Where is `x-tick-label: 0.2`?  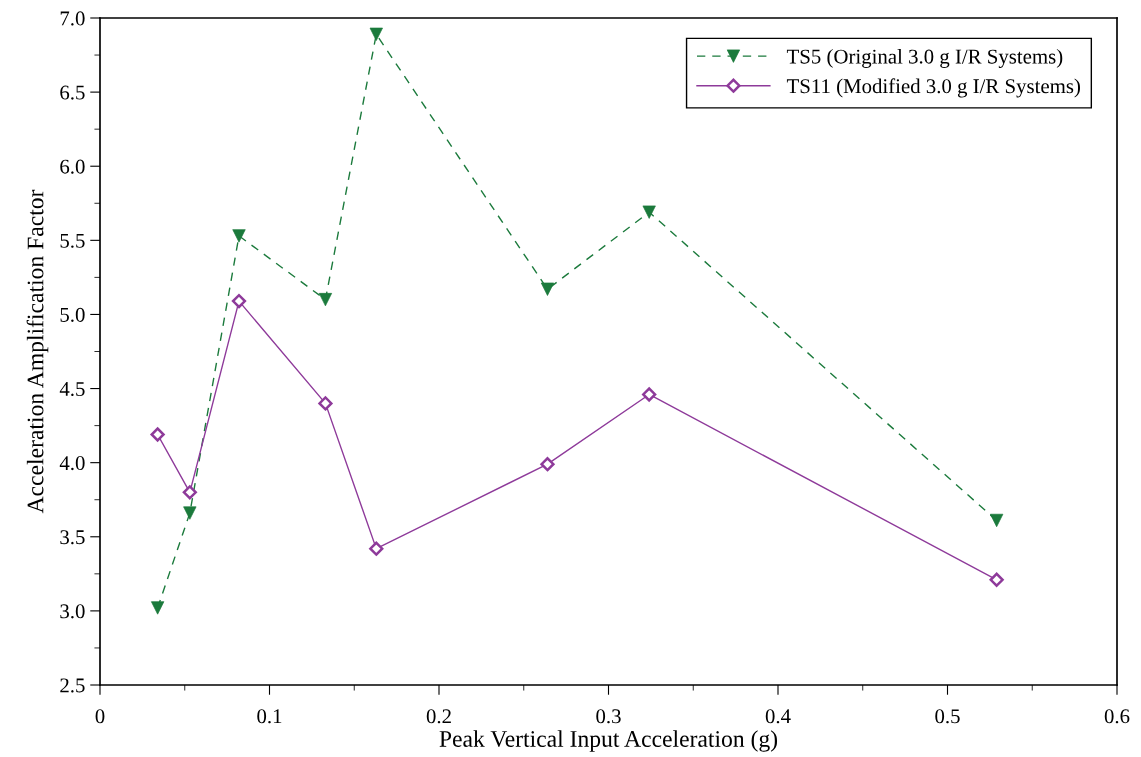
x-tick-label: 0.2 is located at coordinates (438, 716).